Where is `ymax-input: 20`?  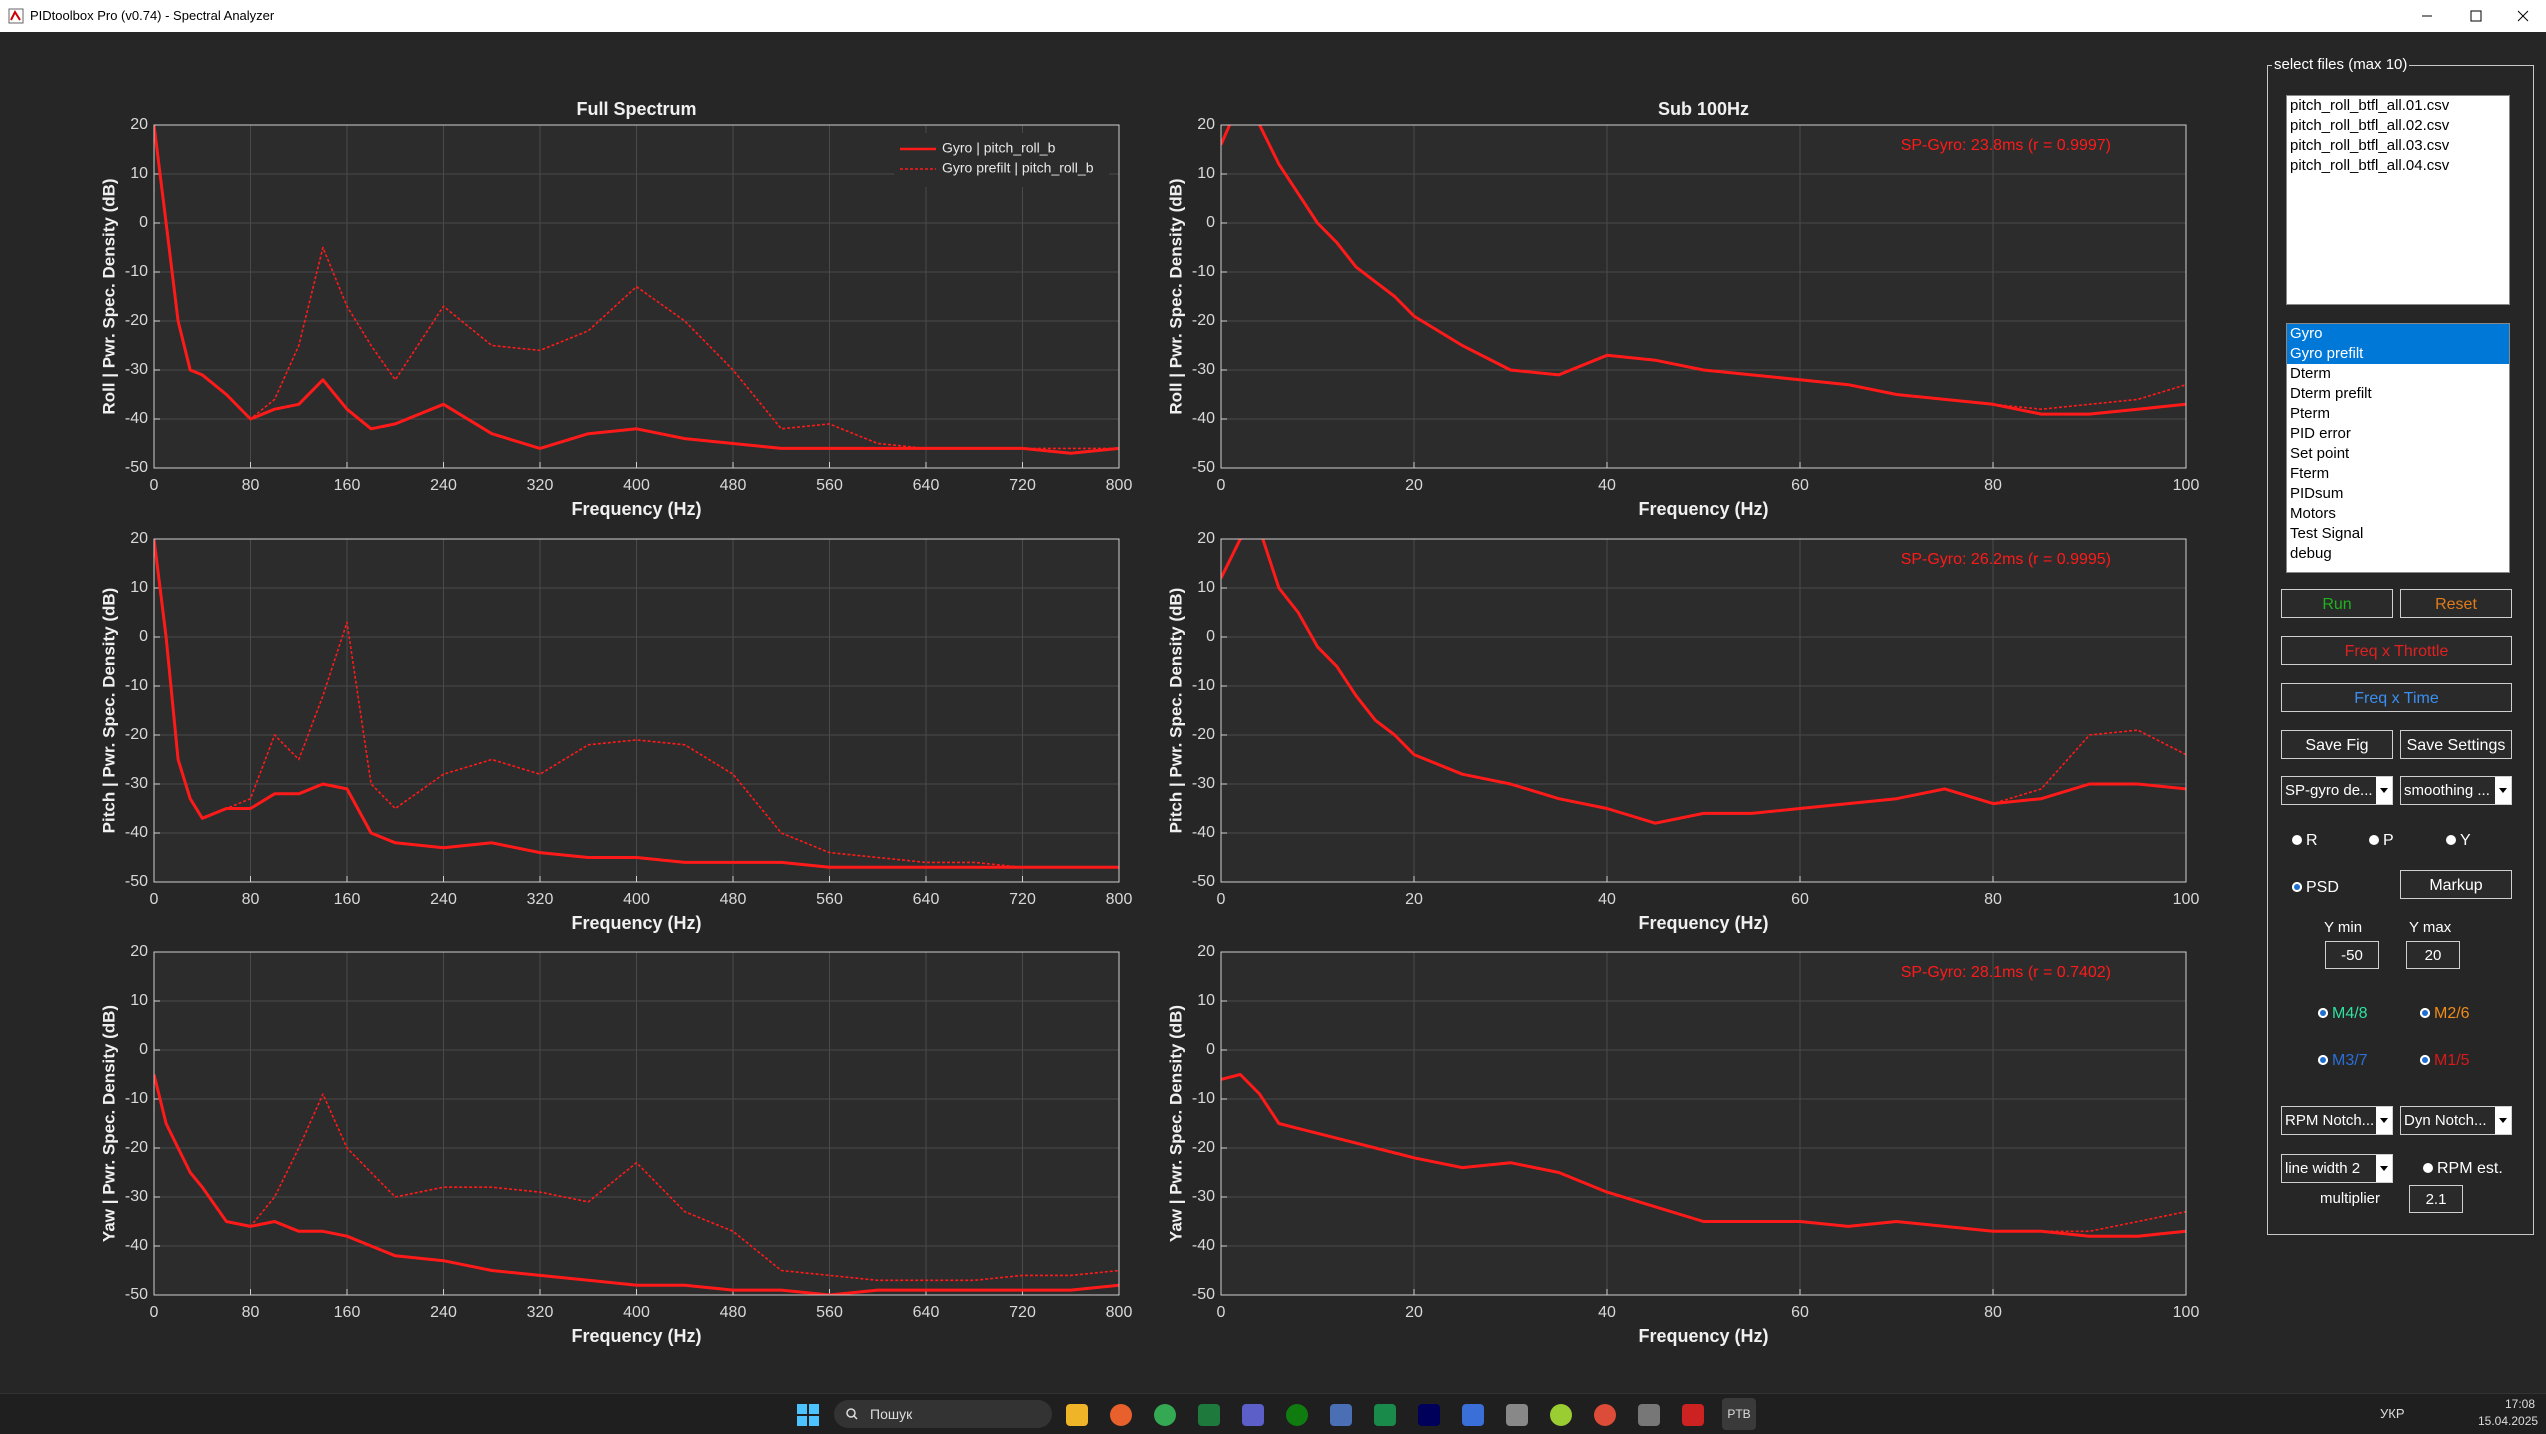 ymax-input: 20 is located at coordinates (2433, 955).